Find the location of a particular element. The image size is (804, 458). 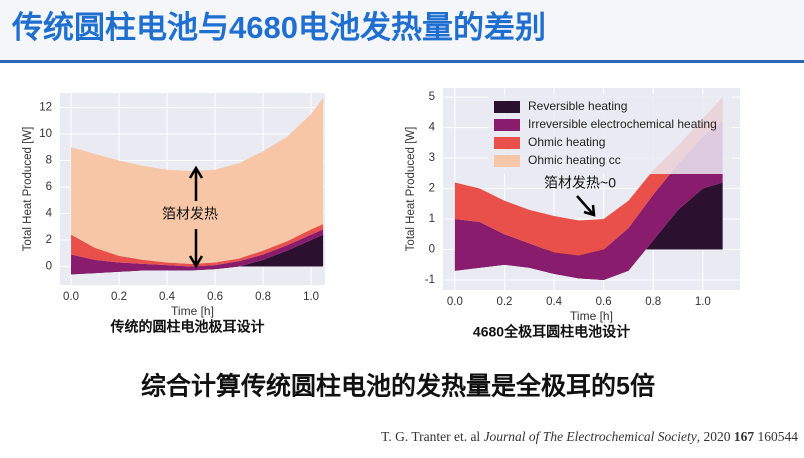

citation-journal: Journal of The Electrochemical Society is located at coordinates (590, 436).